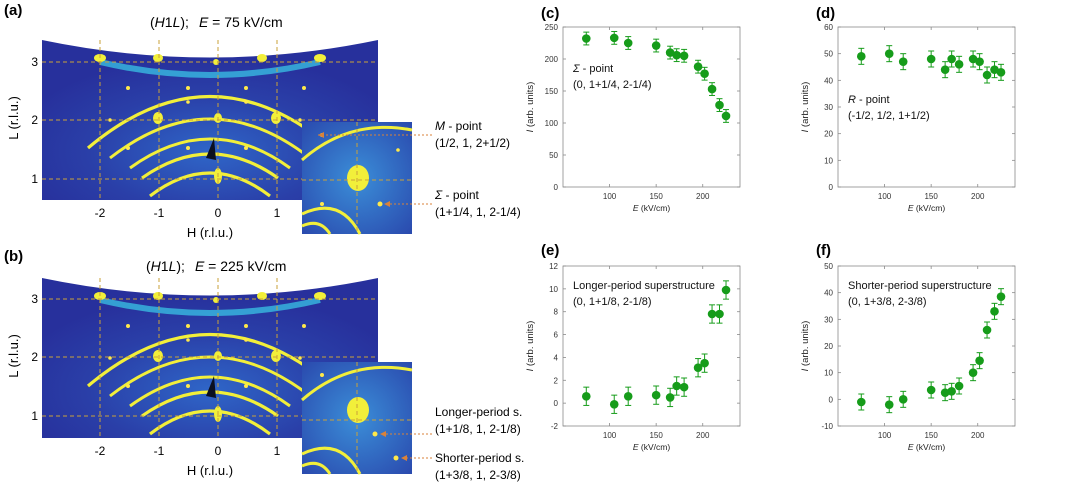  Describe the element at coordinates (457, 195) in the screenshot. I see `annotation-label: Σ - point` at that location.